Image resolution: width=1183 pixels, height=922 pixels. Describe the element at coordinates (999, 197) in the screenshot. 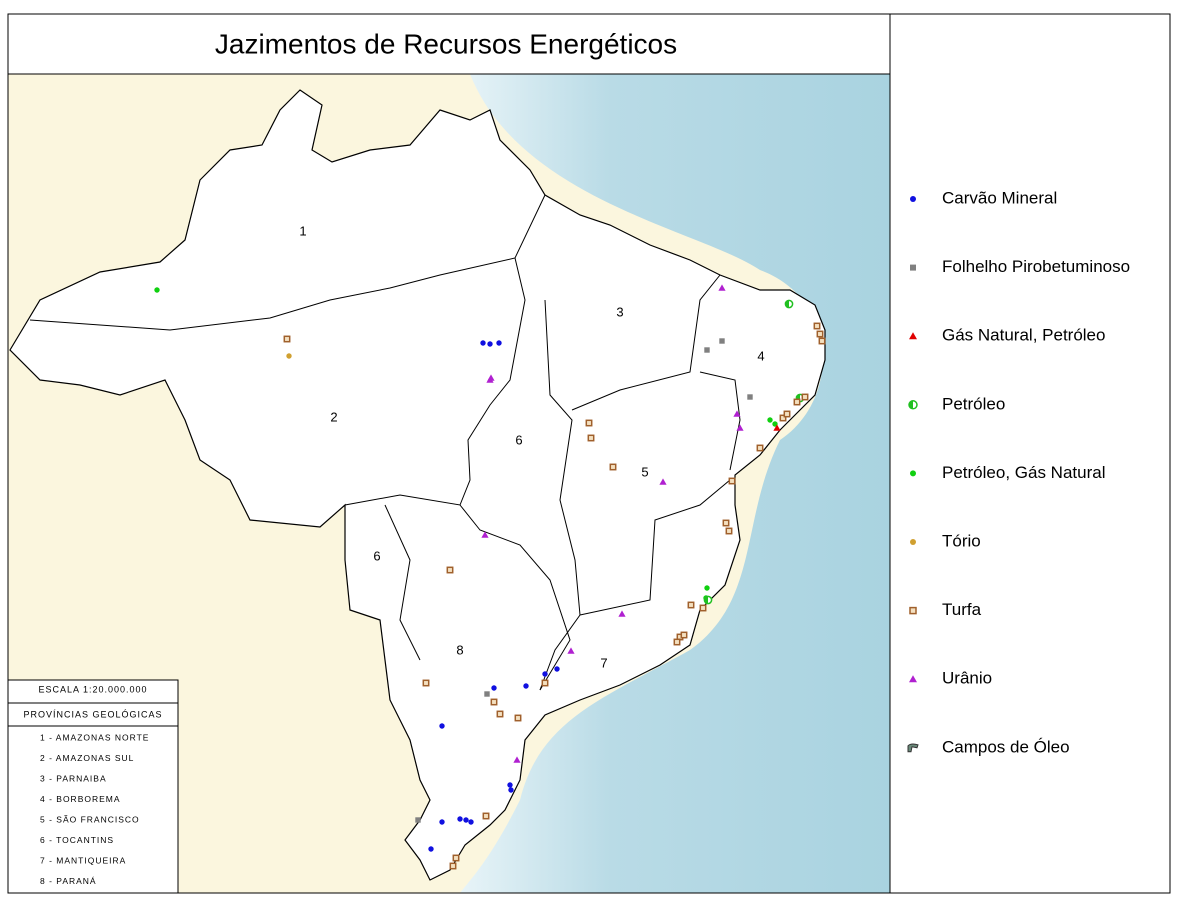

I see `legend-label: Carvão Mineral` at that location.